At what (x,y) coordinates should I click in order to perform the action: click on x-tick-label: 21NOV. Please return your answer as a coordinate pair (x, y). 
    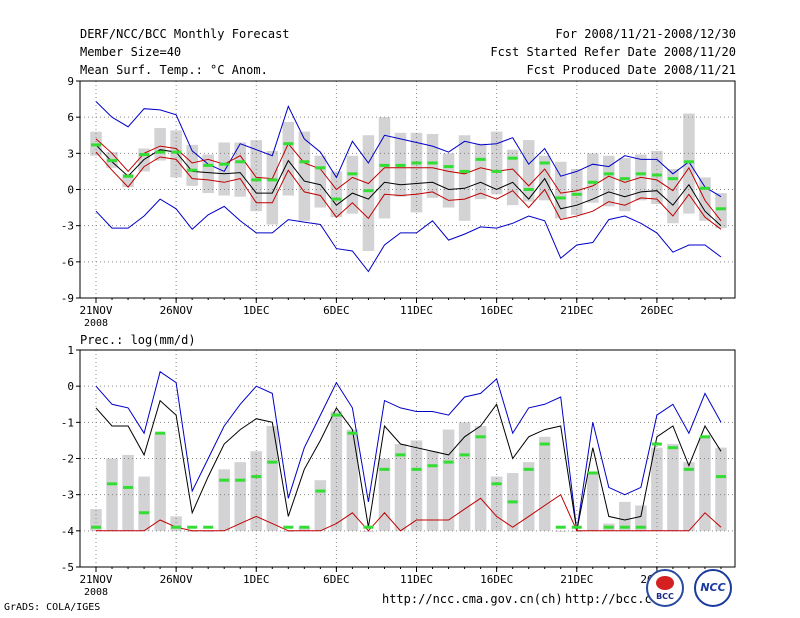
    Looking at the image, I should click on (95, 310).